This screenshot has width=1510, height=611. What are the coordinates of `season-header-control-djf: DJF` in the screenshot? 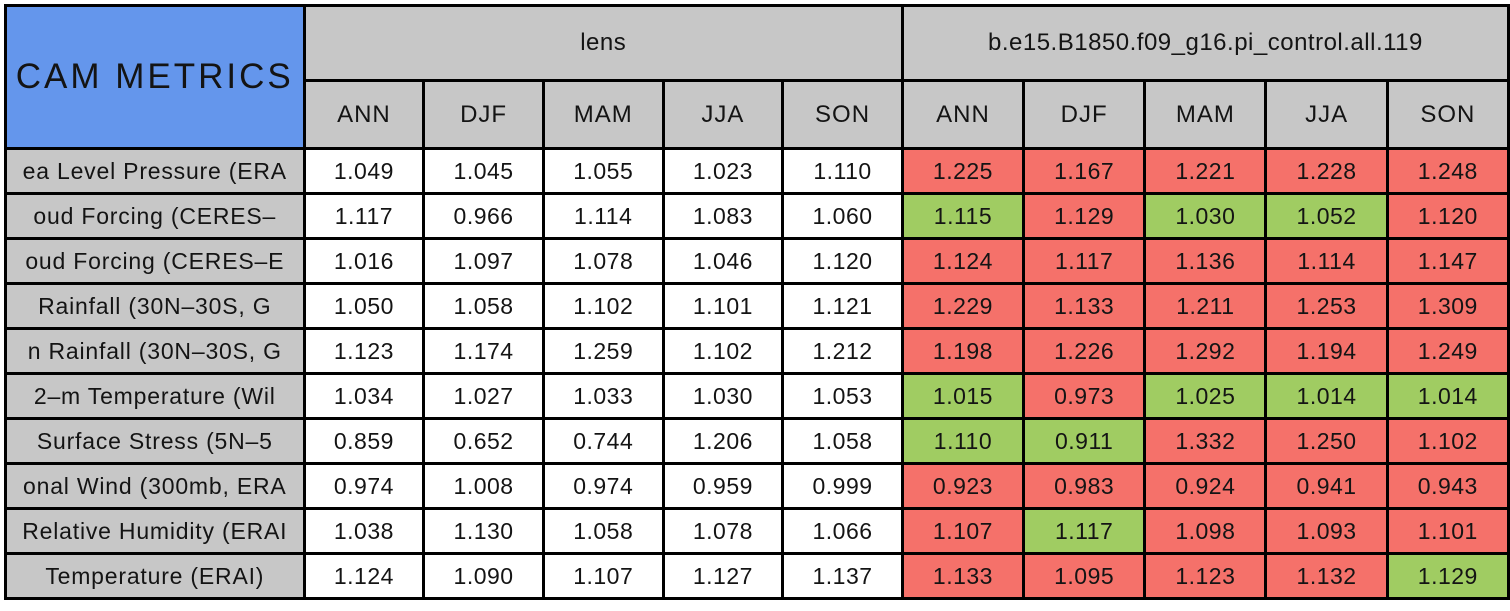 It's located at (1084, 114).